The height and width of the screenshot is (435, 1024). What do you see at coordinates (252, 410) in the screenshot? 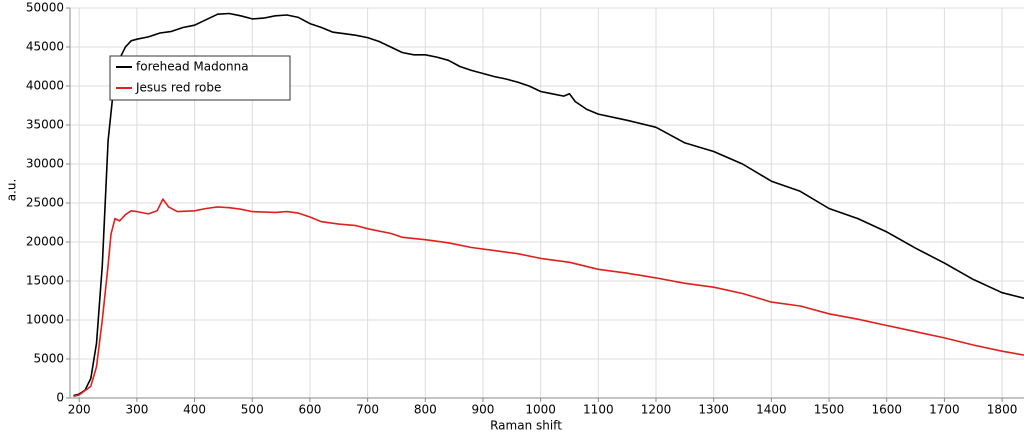
I see `x-tick-label: 500` at bounding box center [252, 410].